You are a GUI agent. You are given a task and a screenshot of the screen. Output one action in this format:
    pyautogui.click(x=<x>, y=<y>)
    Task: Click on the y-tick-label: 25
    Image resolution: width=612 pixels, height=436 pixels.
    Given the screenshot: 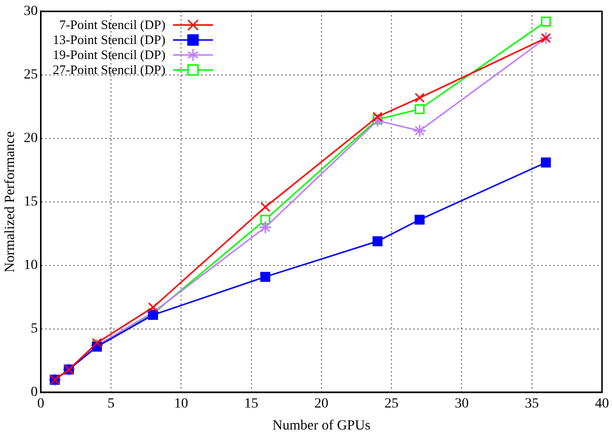 What is the action you would take?
    pyautogui.click(x=31, y=75)
    